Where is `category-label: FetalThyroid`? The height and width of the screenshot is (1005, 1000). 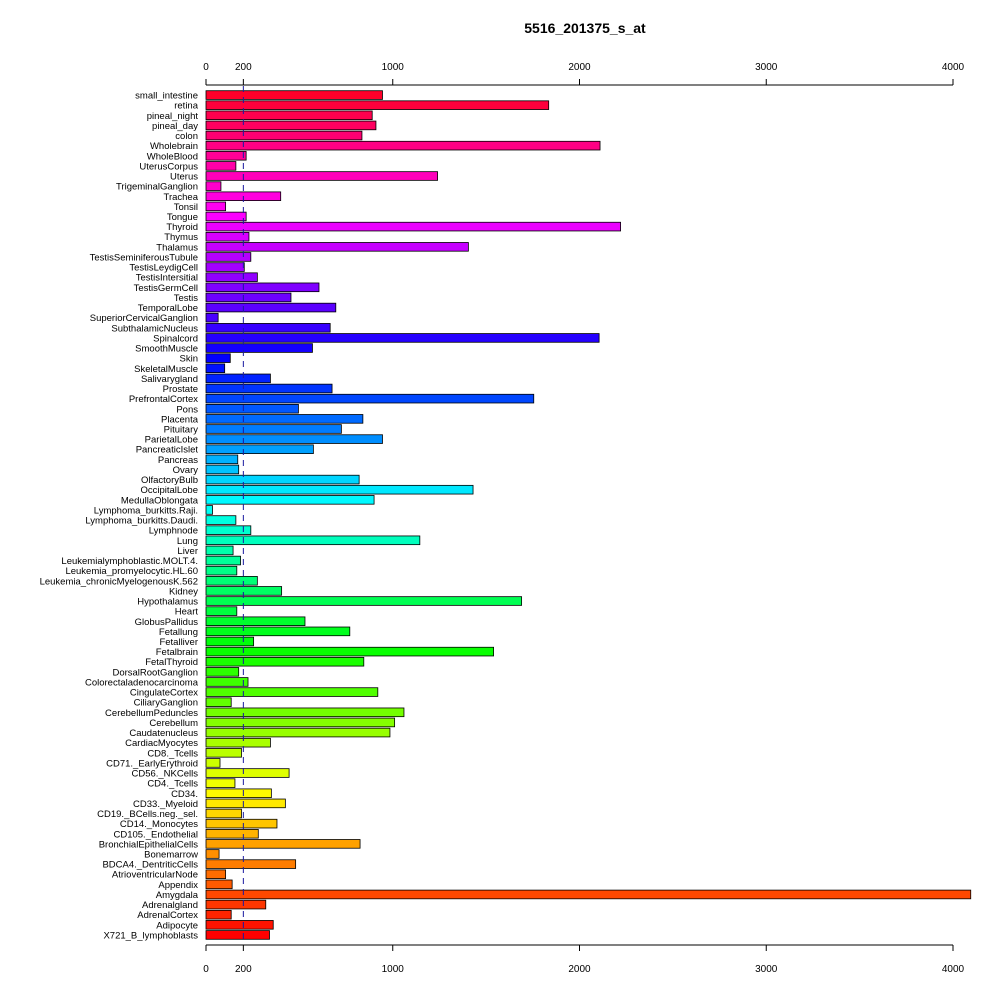
category-label: FetalThyroid is located at coordinates (171, 662).